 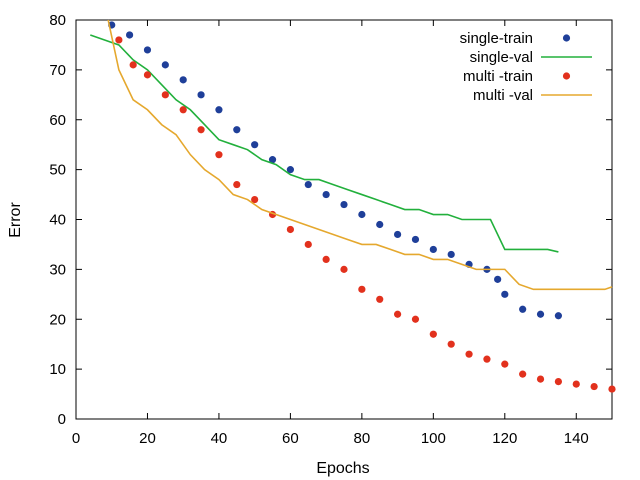 I want to click on legend-item: multi -val, so click(x=532, y=95).